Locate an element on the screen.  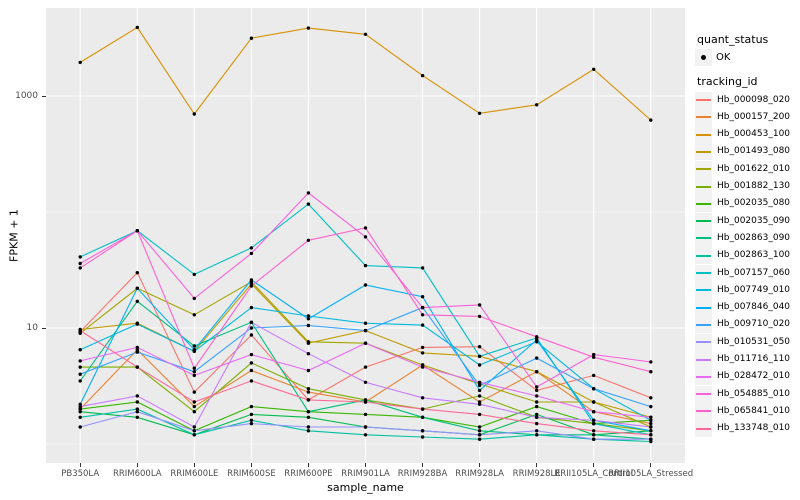
legend-item-label: Hb_000453_100 is located at coordinates (754, 134).